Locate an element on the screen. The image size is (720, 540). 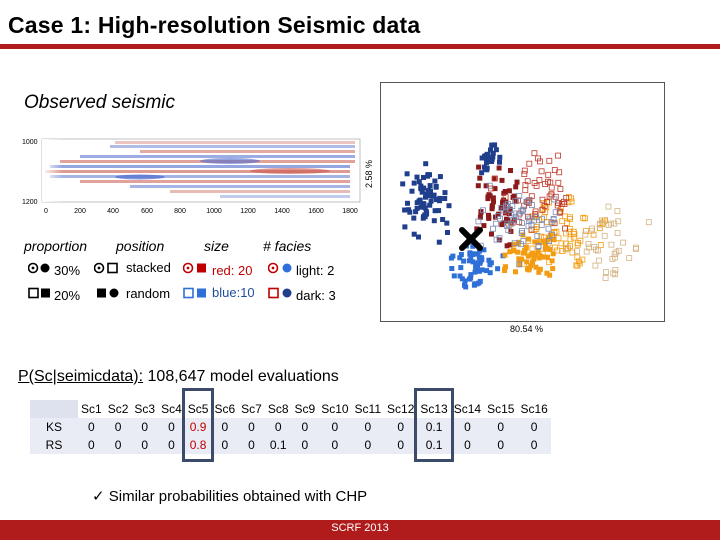
stacked-label: stacked is located at coordinates (148, 267).